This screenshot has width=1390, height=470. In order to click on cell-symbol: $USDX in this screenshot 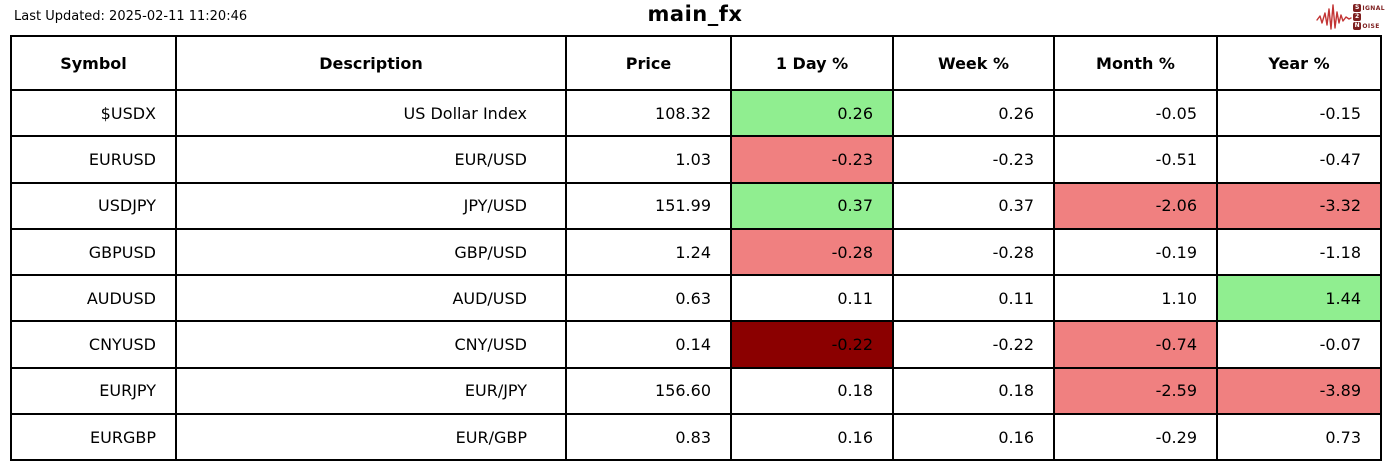, I will do `click(93, 113)`.